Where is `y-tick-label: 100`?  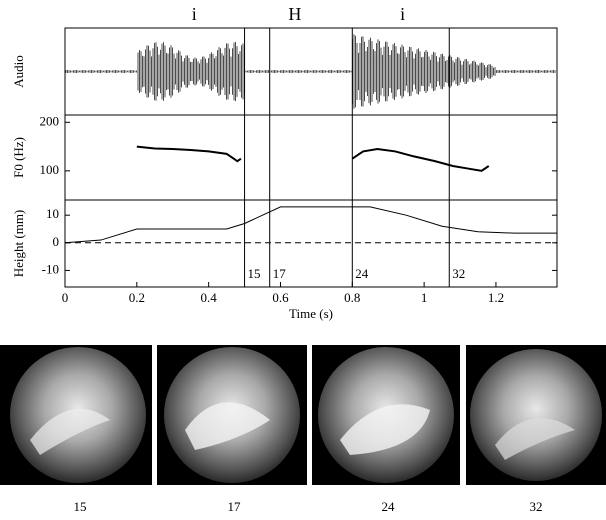
y-tick-label: 100 is located at coordinates (50, 169).